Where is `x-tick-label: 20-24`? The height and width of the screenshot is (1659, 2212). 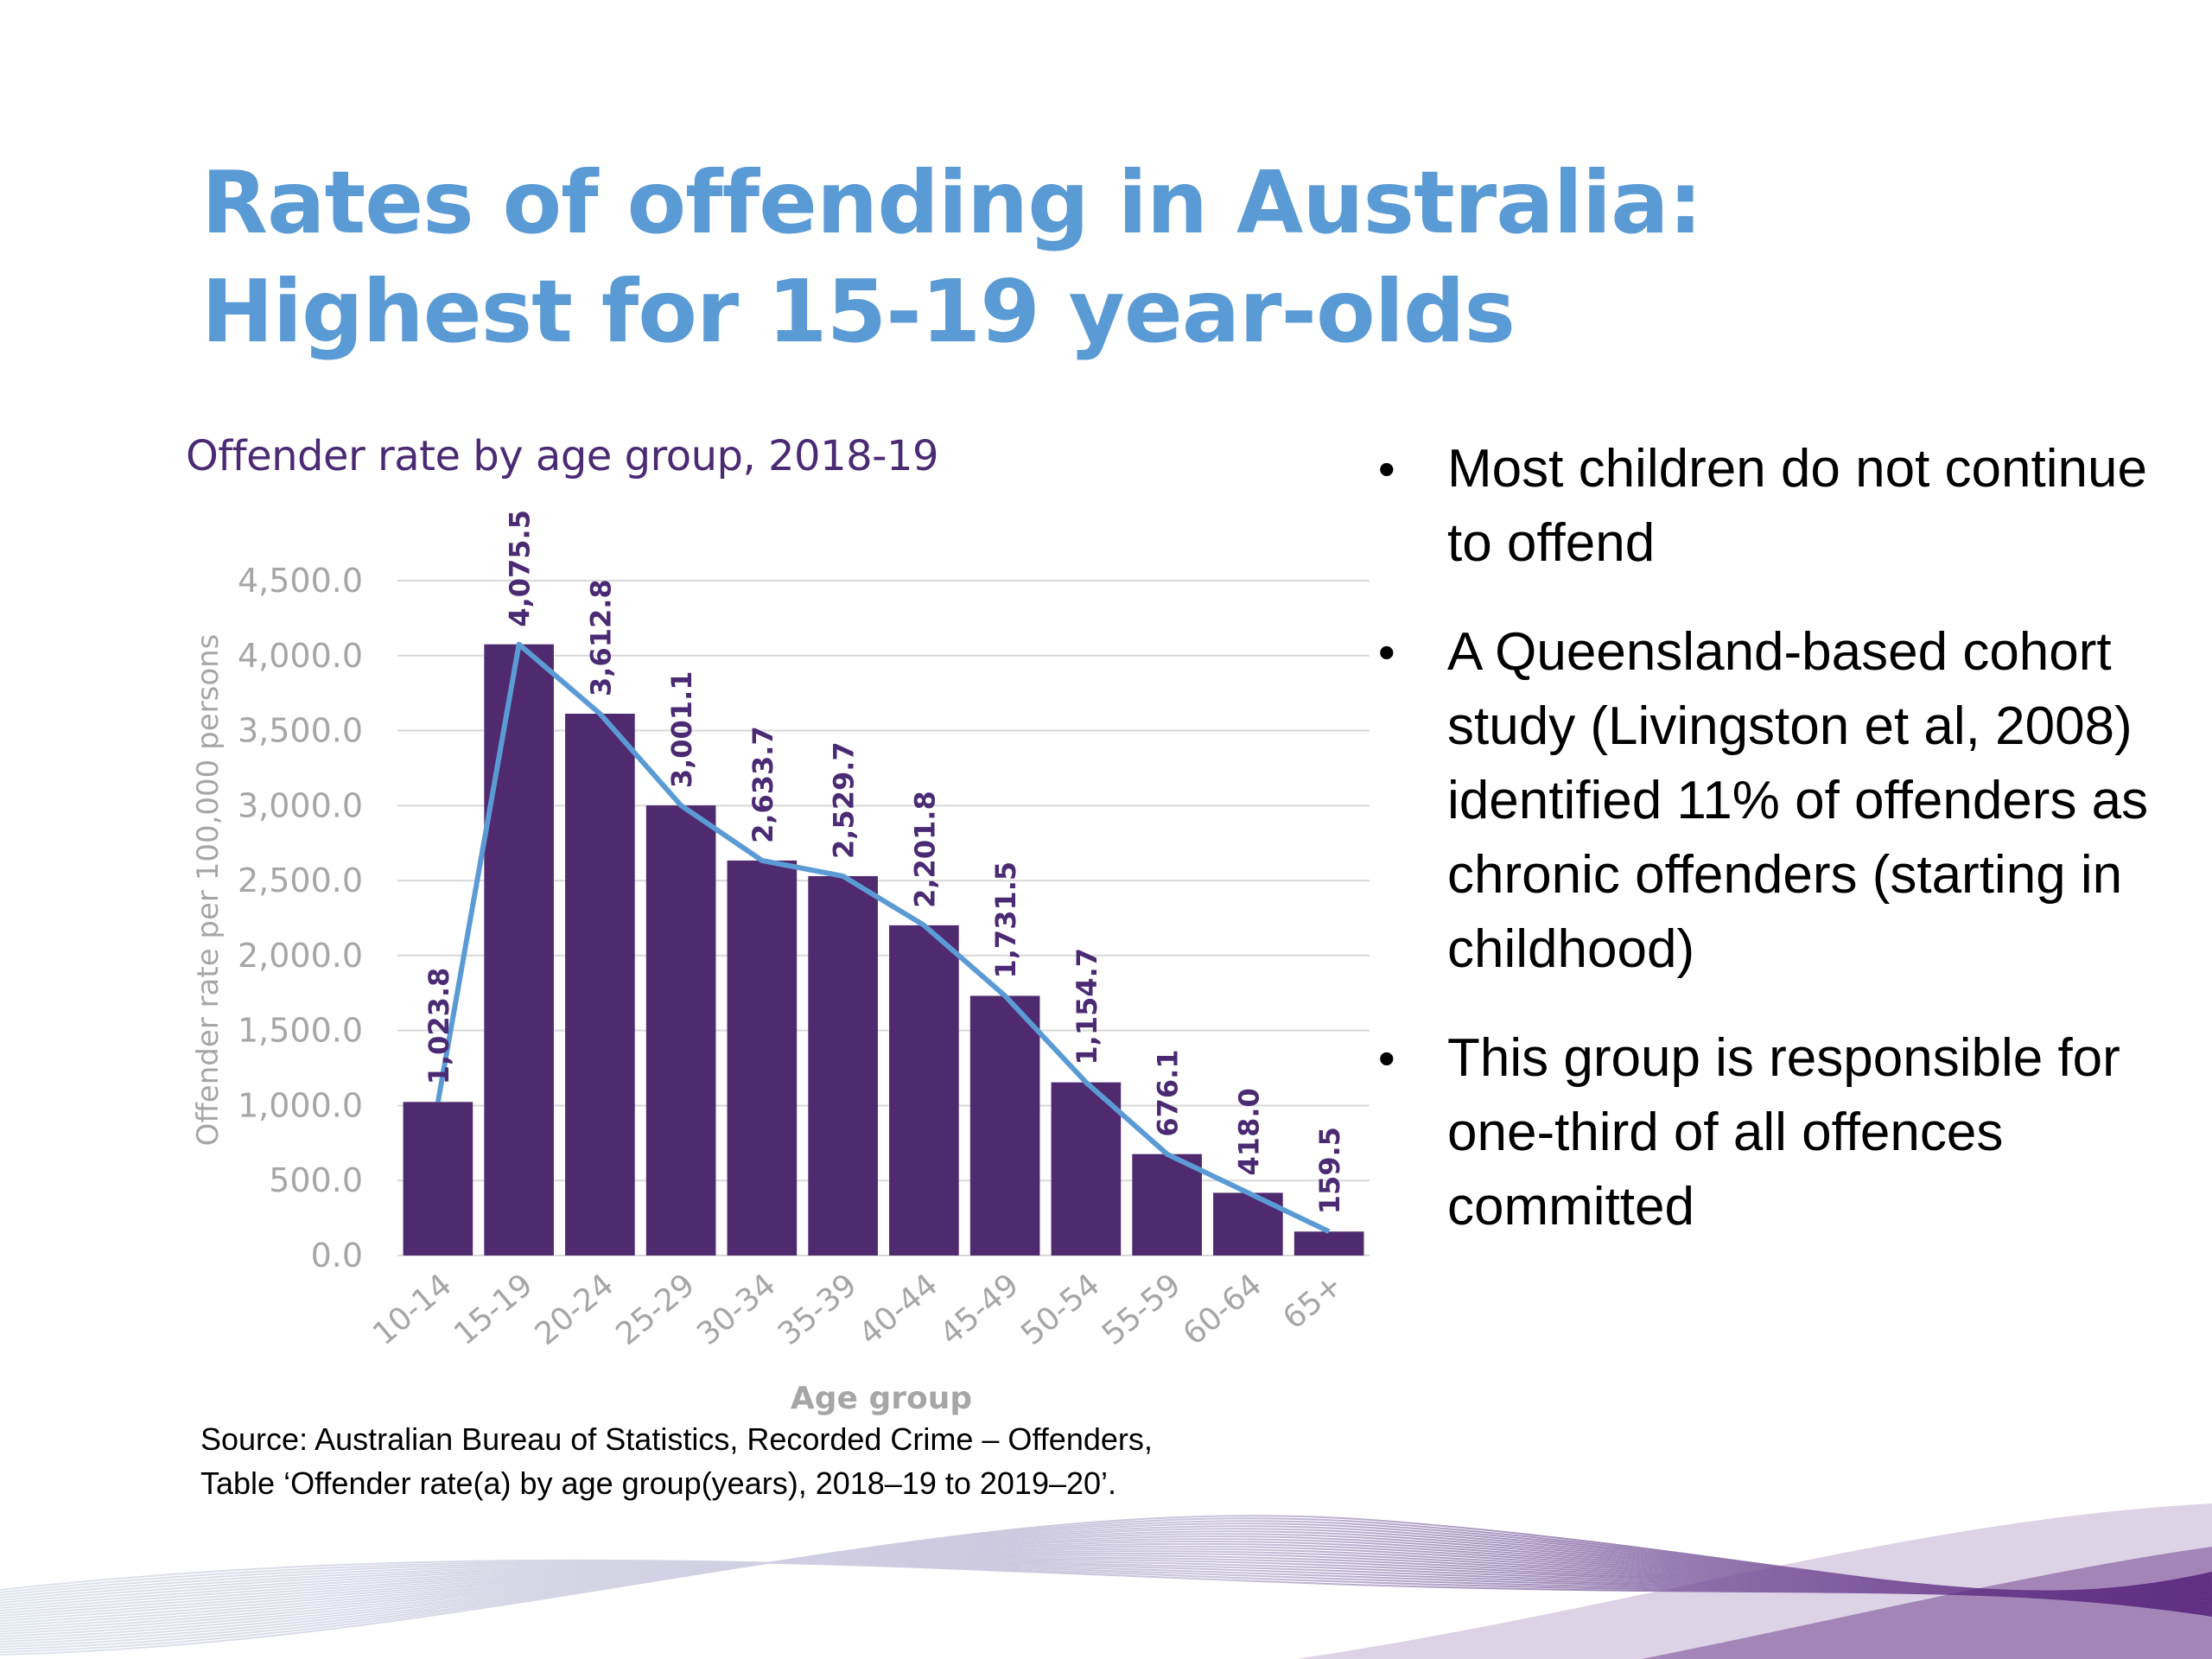 x-tick-label: 20-24 is located at coordinates (574, 1309).